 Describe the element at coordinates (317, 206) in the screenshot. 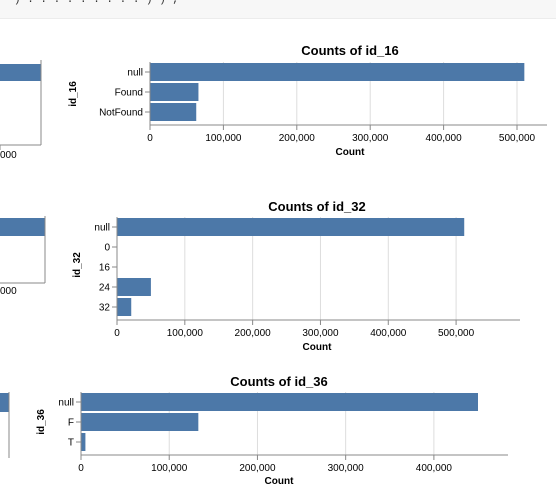

I see `chart-title: Counts of id_32` at that location.